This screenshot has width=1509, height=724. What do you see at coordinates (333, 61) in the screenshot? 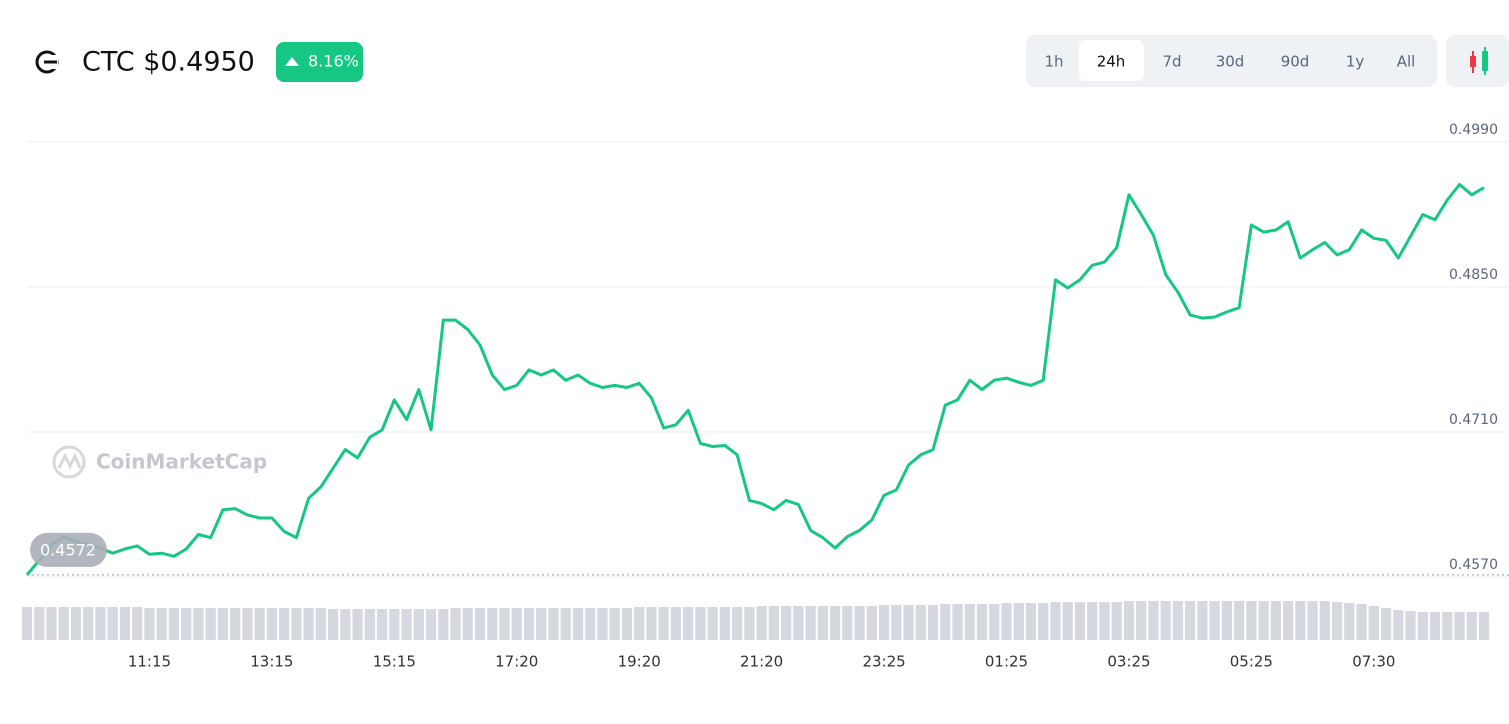
I see `change-text: 8.16%` at bounding box center [333, 61].